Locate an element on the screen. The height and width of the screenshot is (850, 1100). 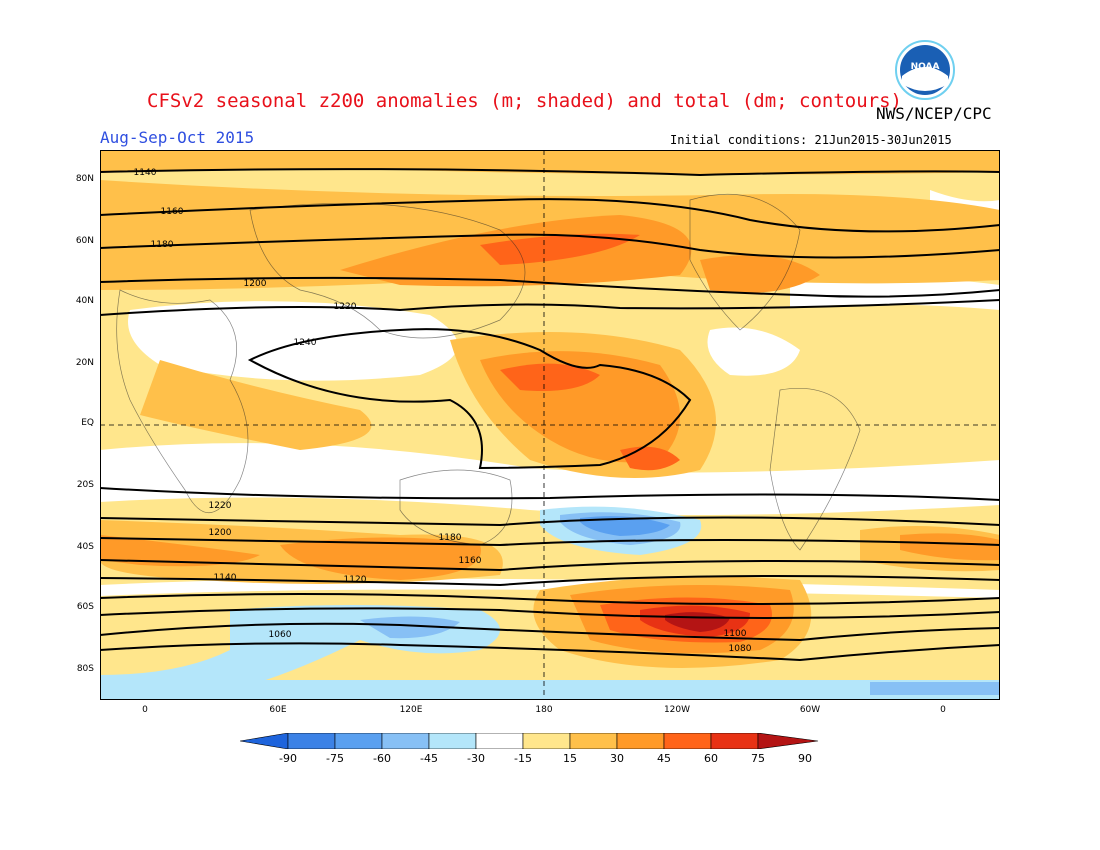
longitude-label: 120W is located at coordinates (677, 710).